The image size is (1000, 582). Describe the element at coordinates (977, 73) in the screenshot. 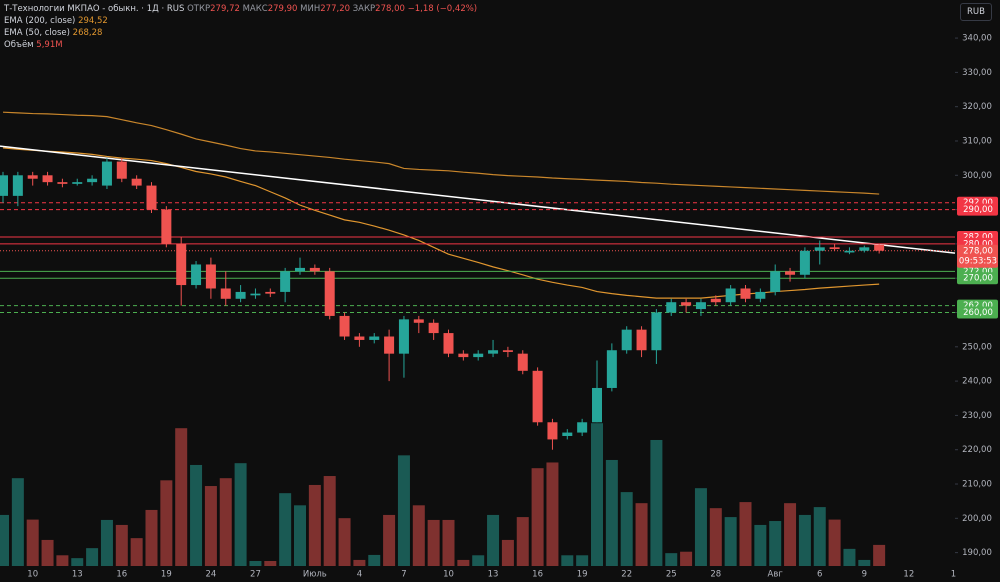

I see `y-tick-label: 330,00` at that location.